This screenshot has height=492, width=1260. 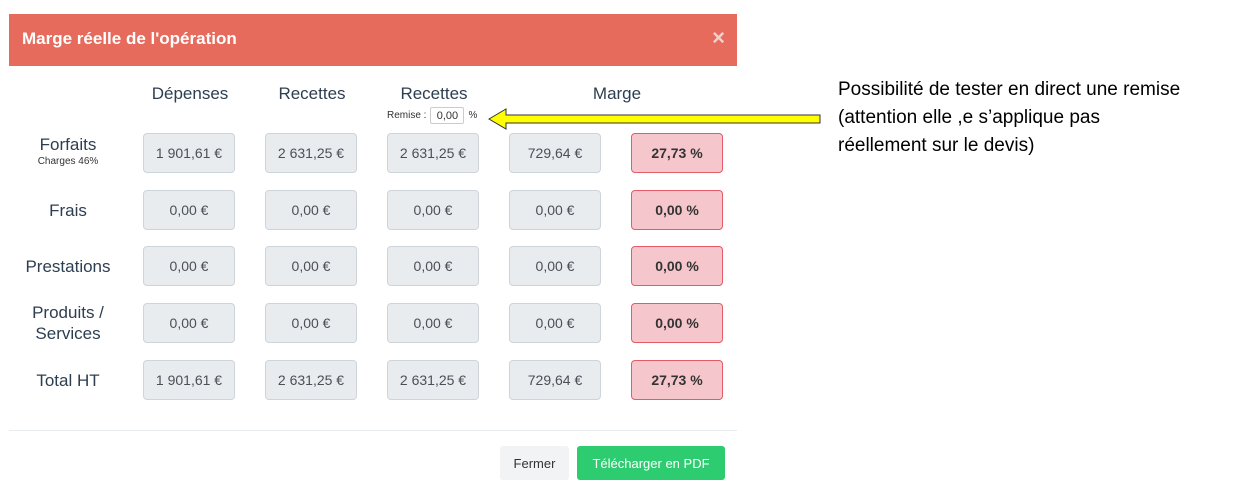 I want to click on annotation-line-3: réellement sur le devis), so click(x=936, y=145).